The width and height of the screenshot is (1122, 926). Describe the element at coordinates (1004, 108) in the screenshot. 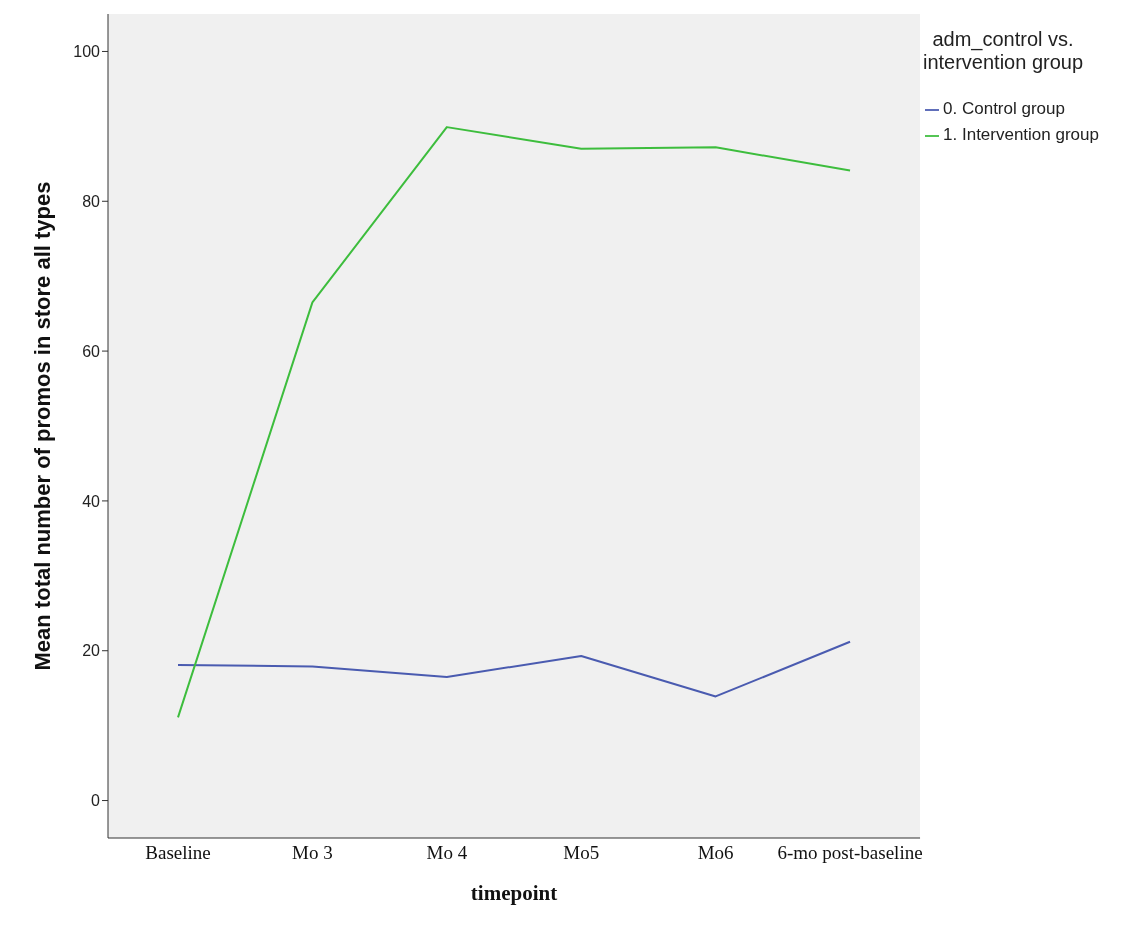

I see `legend-label: 0. Control group` at that location.